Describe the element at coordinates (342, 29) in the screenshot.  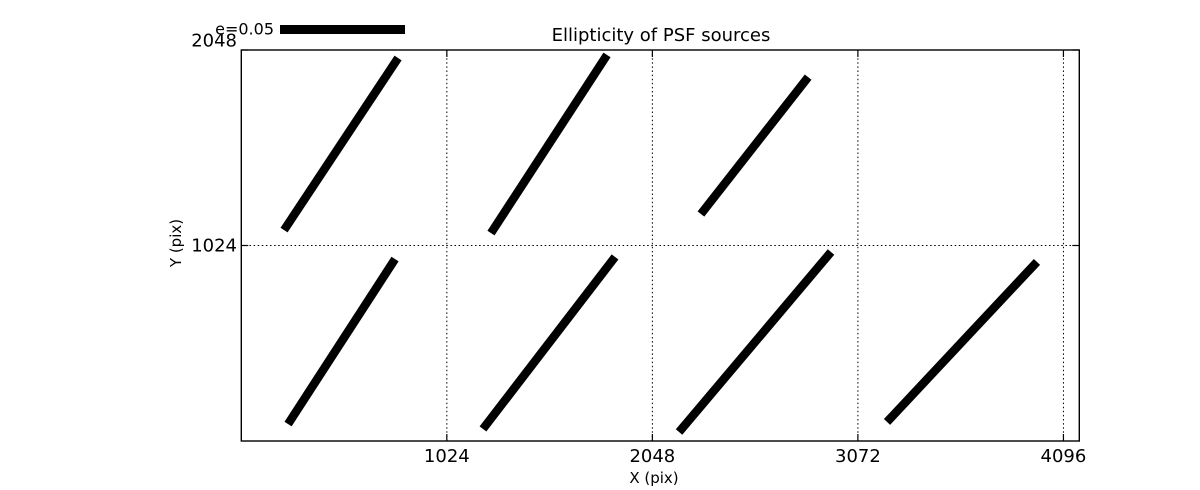
I see `legend-scale-bar` at that location.